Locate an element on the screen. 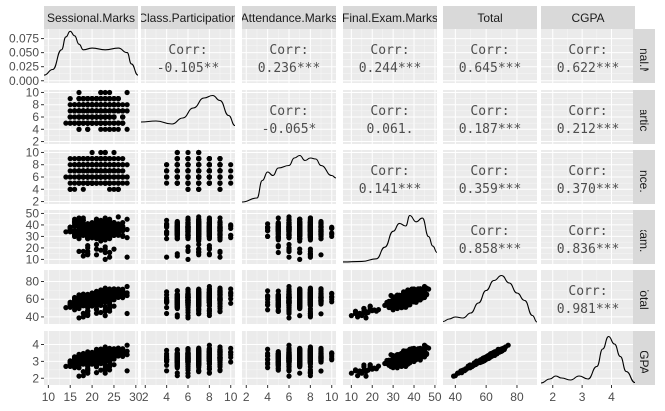 The image size is (665, 411). panel-r1-c1 is located at coordinates (188, 117).